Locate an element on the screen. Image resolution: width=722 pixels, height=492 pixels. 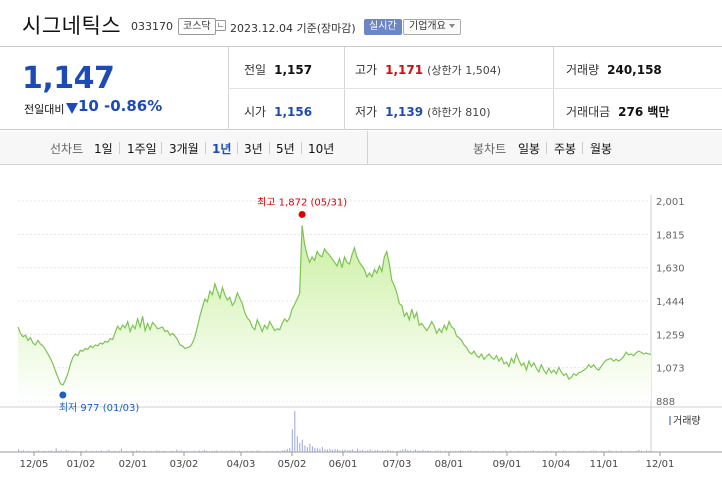
low-annotation: 최저 977 (01/03) is located at coordinates (99, 408).